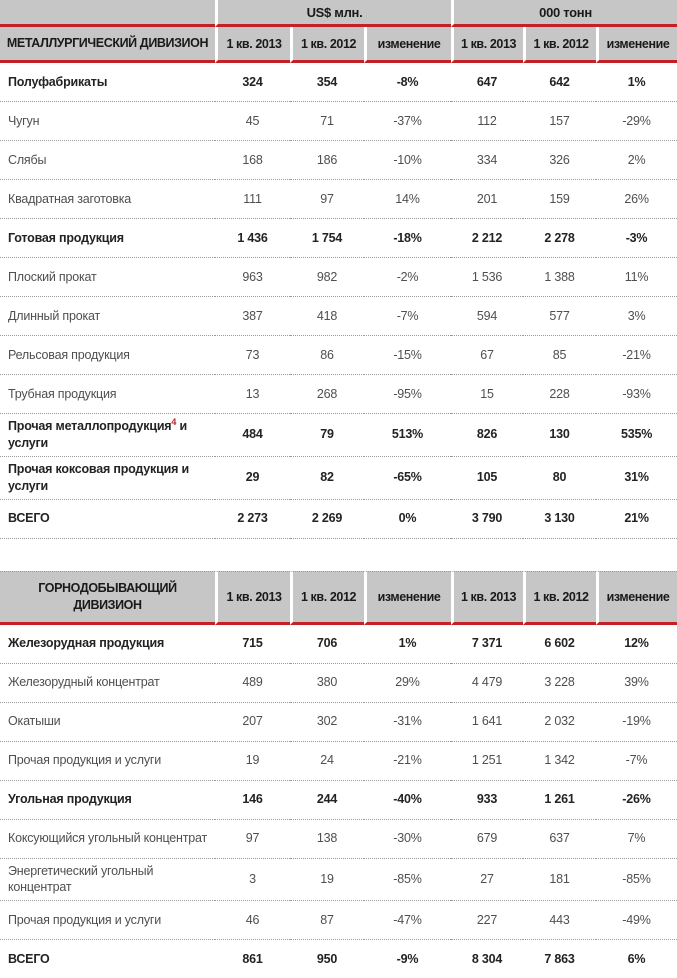  I want to click on value-cell: -15%, so click(407, 355).